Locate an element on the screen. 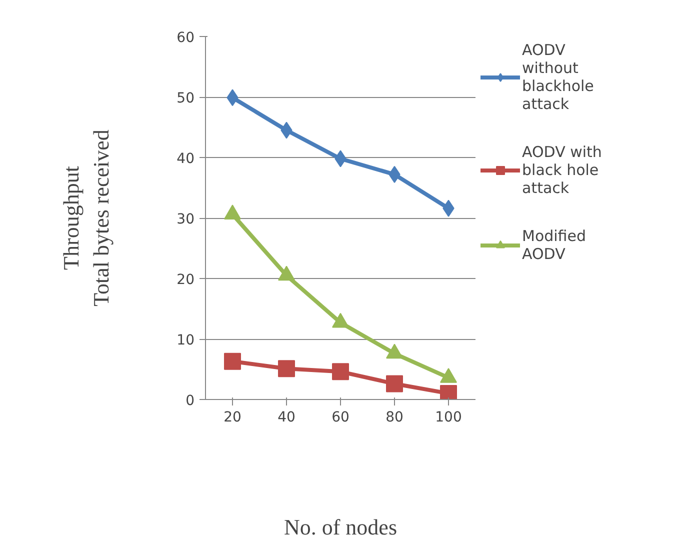 Image resolution: width=694 pixels, height=556 pixels. legend-label: AODV with black hole attack is located at coordinates (562, 170).